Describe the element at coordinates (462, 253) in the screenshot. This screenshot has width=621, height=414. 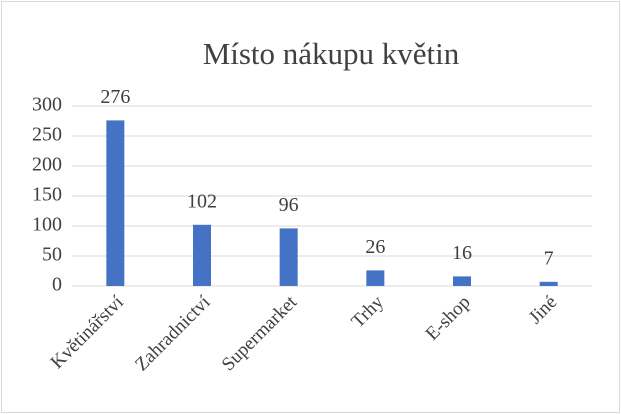
I see `data-label: 16` at that location.